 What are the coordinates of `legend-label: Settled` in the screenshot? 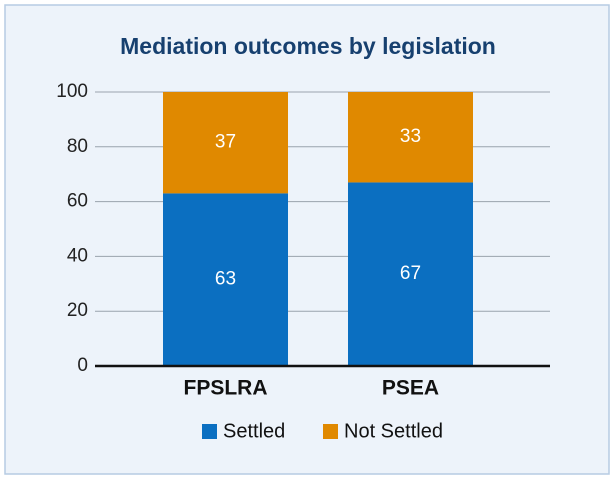 It's located at (254, 431).